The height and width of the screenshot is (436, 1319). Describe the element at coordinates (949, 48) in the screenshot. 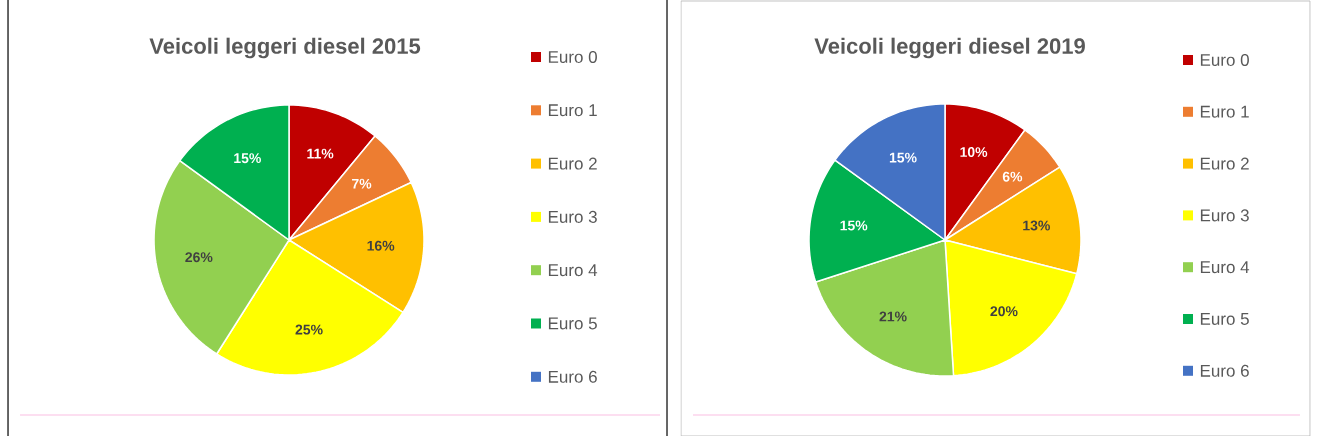

I see `chart-title: Veicoli leggeri diesel 2019` at that location.